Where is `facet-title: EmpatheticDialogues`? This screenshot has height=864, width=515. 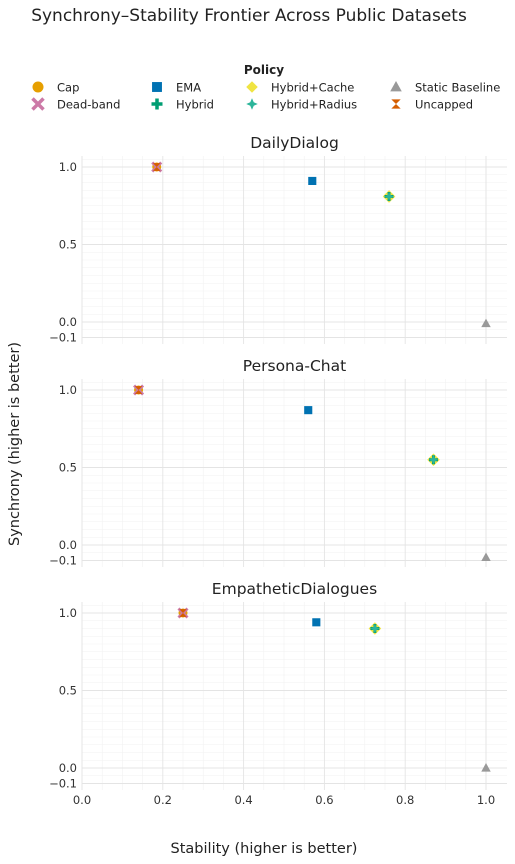
facet-title: EmpatheticDialogues is located at coordinates (294, 589).